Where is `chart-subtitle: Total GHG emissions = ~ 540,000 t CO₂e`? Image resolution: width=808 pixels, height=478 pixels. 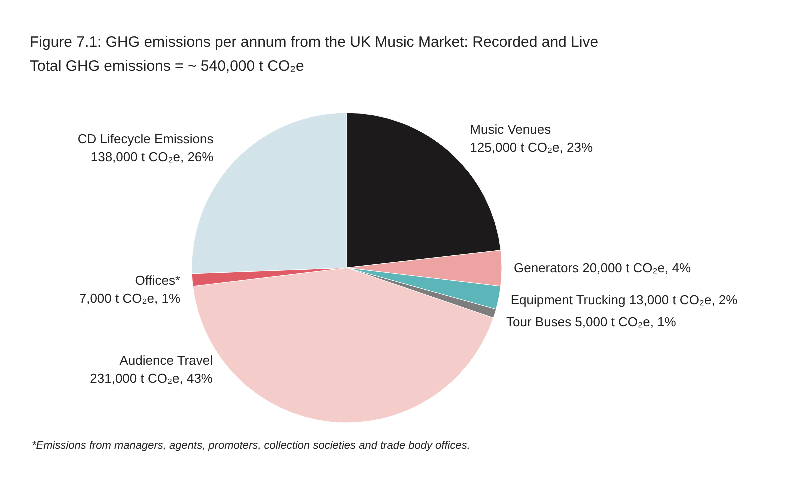
chart-subtitle: Total GHG emissions = ~ 540,000 t CO₂e is located at coordinates (167, 66).